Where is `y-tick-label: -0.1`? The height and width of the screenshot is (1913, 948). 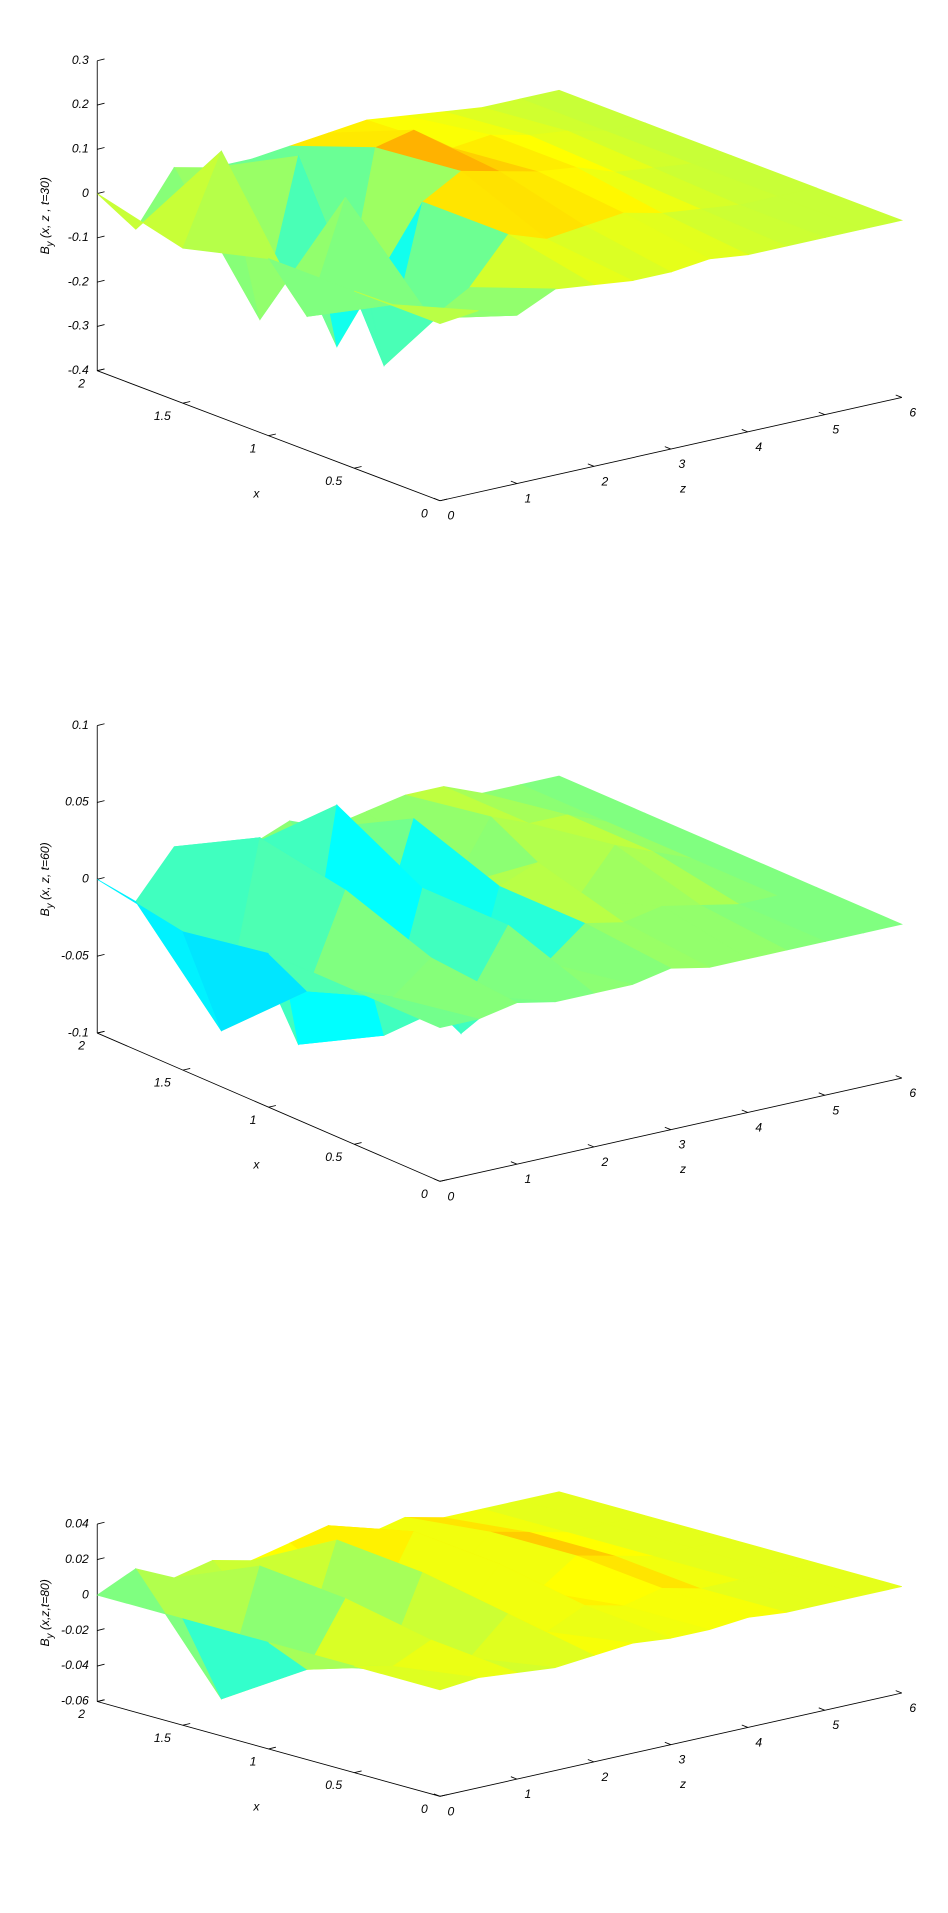
y-tick-label: -0.1 is located at coordinates (78, 237).